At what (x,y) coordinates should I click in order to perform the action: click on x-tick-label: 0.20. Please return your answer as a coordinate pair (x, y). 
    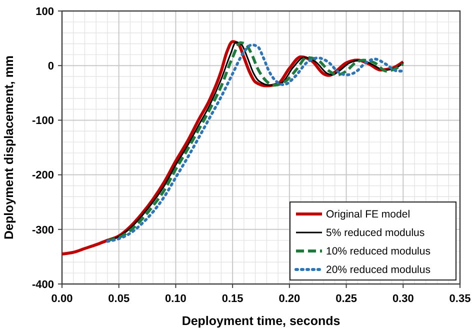
    Looking at the image, I should click on (289, 299).